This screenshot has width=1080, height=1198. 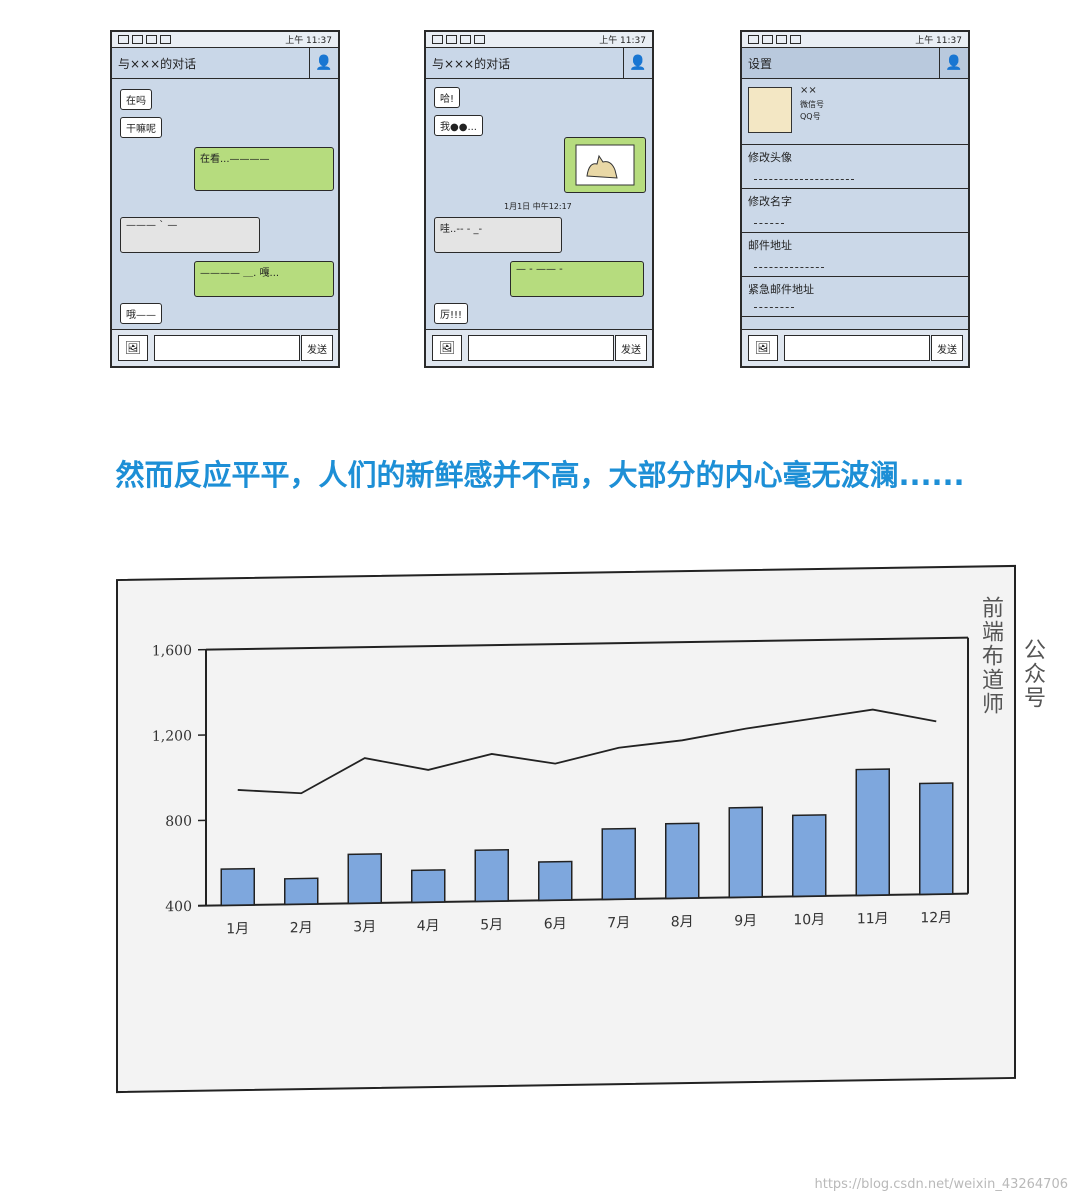 I want to click on y-tick-label: 1,600, so click(x=172, y=651).